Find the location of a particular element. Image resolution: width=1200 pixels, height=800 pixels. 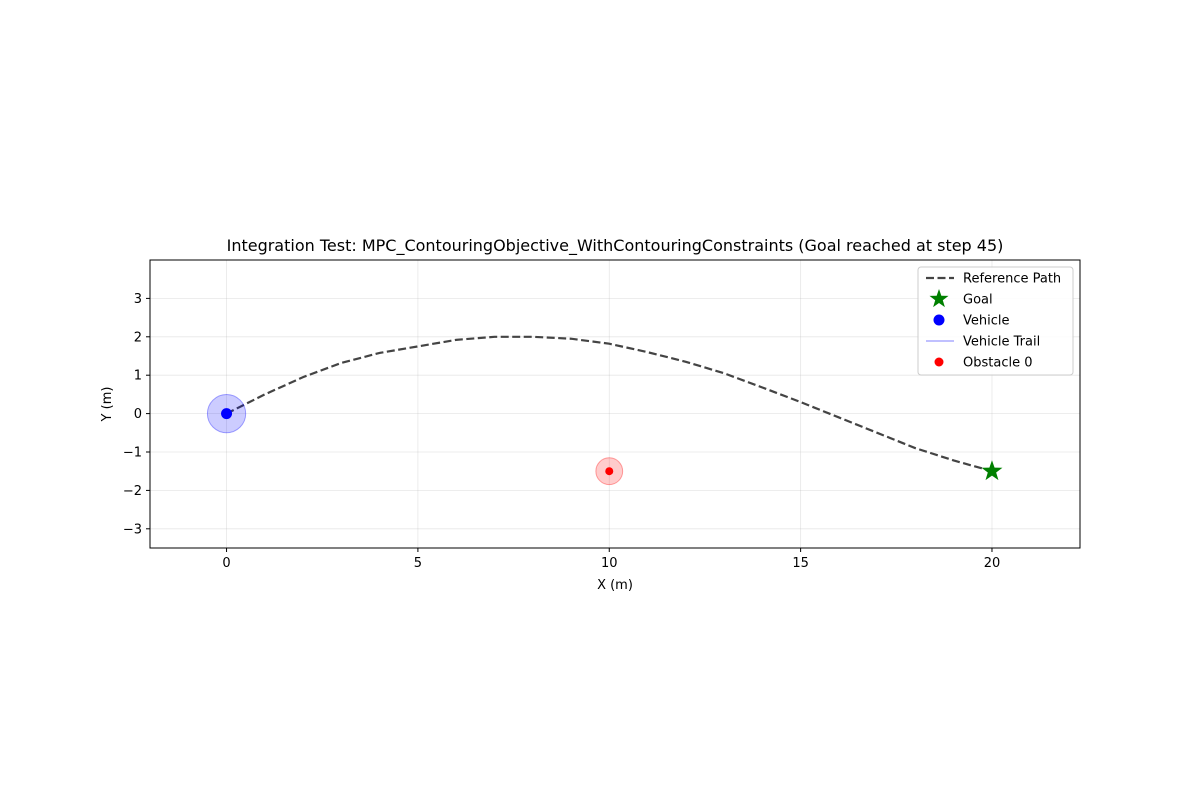

x-tick-label: 5 is located at coordinates (418, 563).